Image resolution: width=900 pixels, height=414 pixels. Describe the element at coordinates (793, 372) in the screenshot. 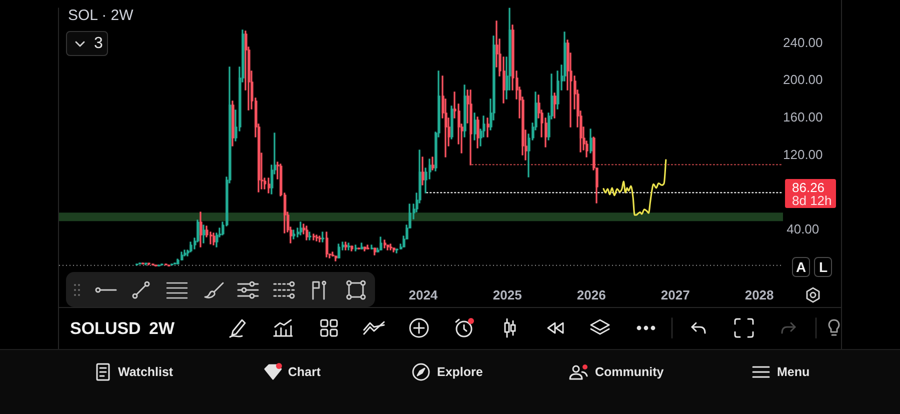

I see `text: Menu` at that location.